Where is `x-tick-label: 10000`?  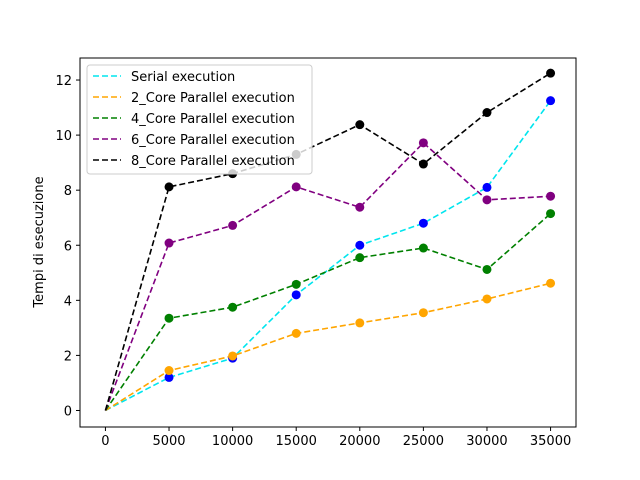 x-tick-label: 10000 is located at coordinates (232, 441).